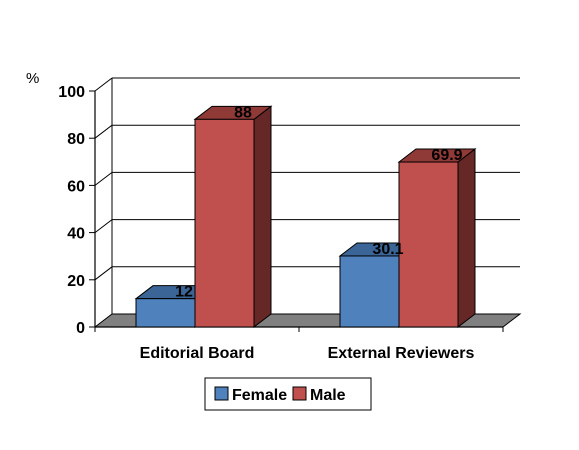  Describe the element at coordinates (76, 186) in the screenshot. I see `y-tick-label: 60` at that location.